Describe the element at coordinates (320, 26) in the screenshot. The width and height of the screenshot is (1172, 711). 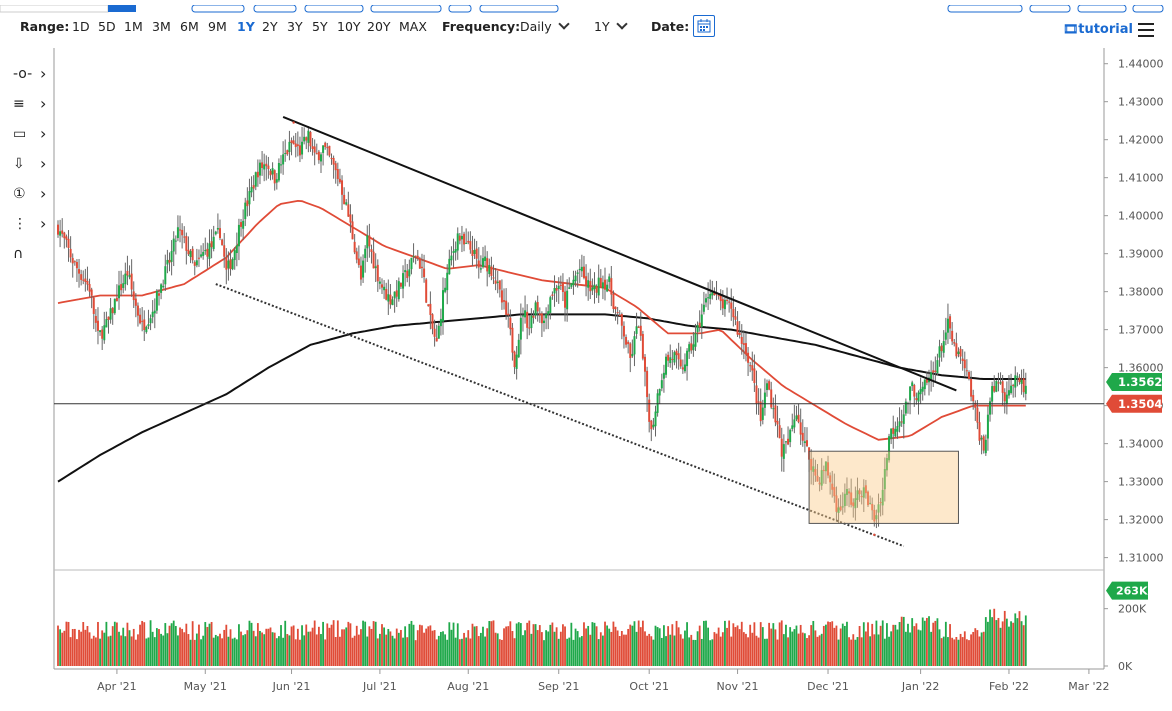
I see `range-5y: 5Y` at that location.